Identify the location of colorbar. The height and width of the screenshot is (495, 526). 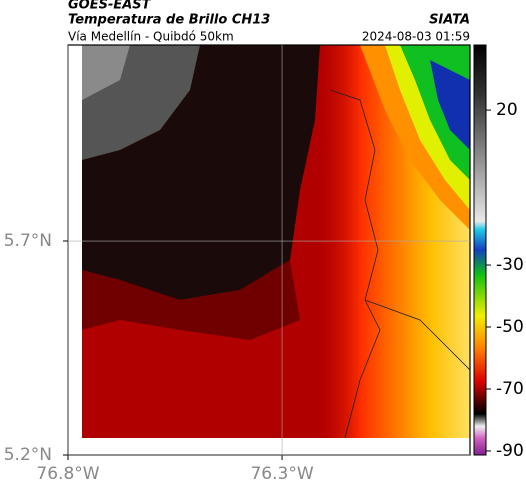
(480, 250).